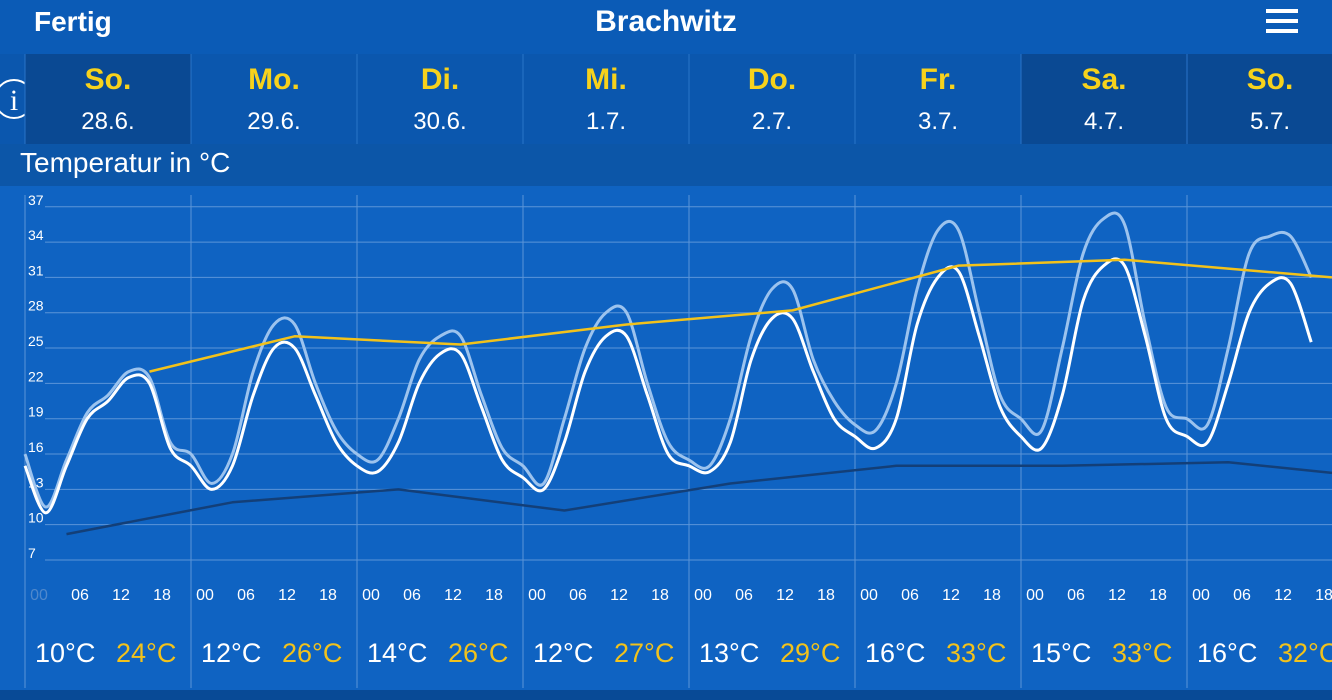  Describe the element at coordinates (36, 376) in the screenshot. I see `y-tick-label: 22` at that location.